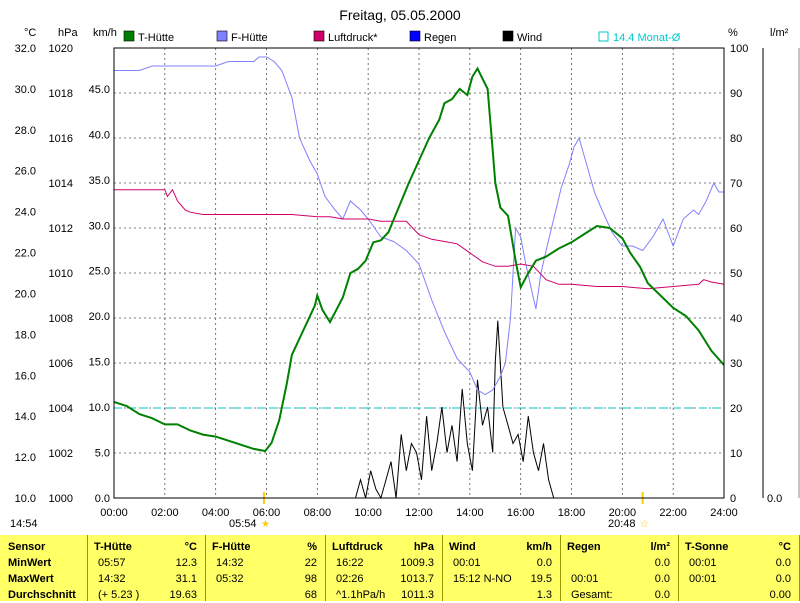 This screenshot has height=603, width=800. I want to click on series-line-luftdruck, so click(419, 239).